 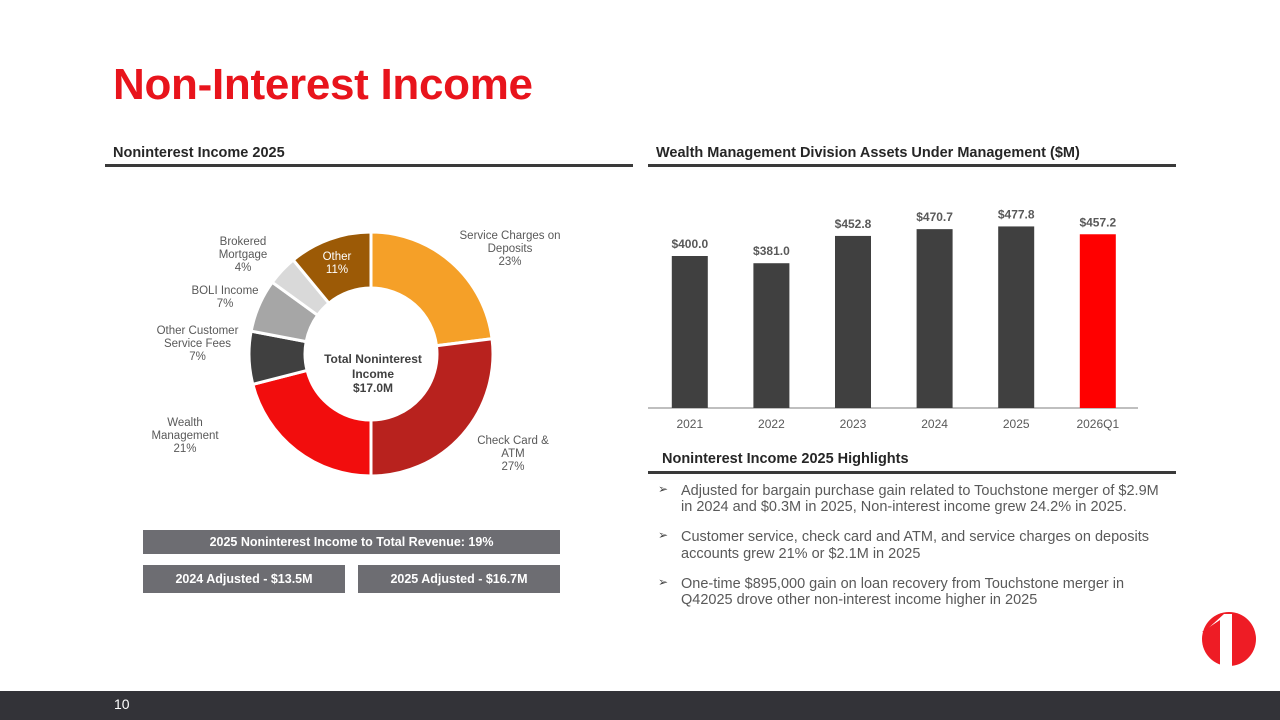 What do you see at coordinates (934, 217) in the screenshot?
I see `bar-data-label: $470.7` at bounding box center [934, 217].